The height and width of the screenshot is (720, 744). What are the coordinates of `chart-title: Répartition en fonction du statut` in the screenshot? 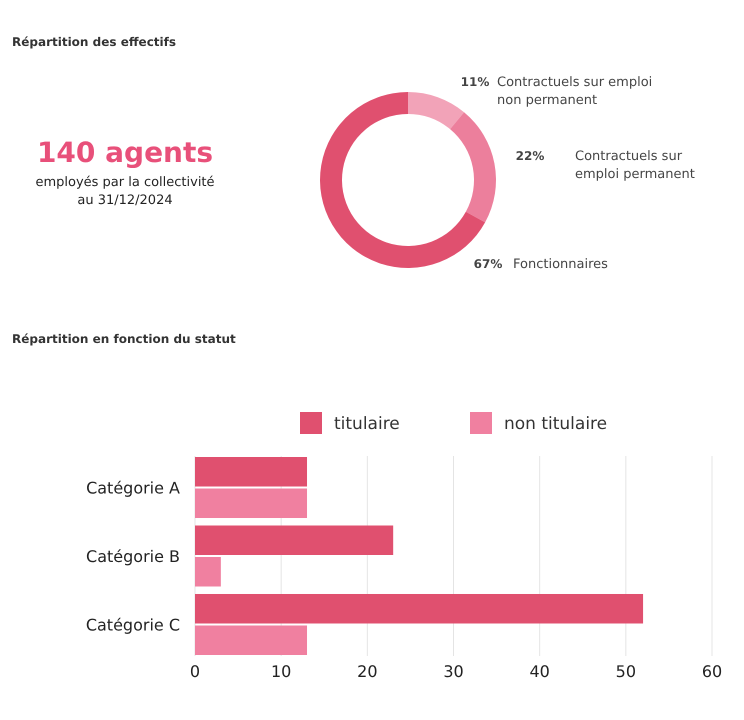 It's located at (124, 339).